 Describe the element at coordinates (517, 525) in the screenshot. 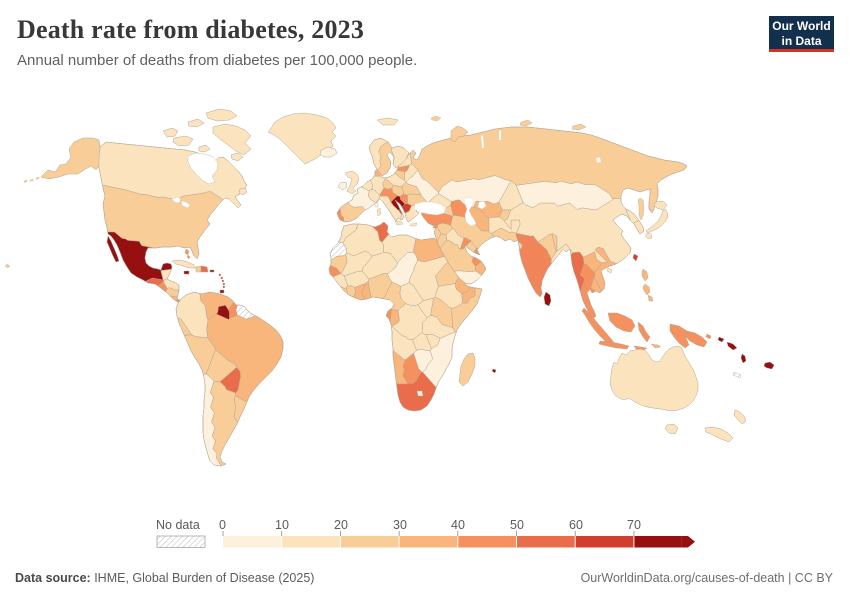

I see `svg-text: 50` at that location.